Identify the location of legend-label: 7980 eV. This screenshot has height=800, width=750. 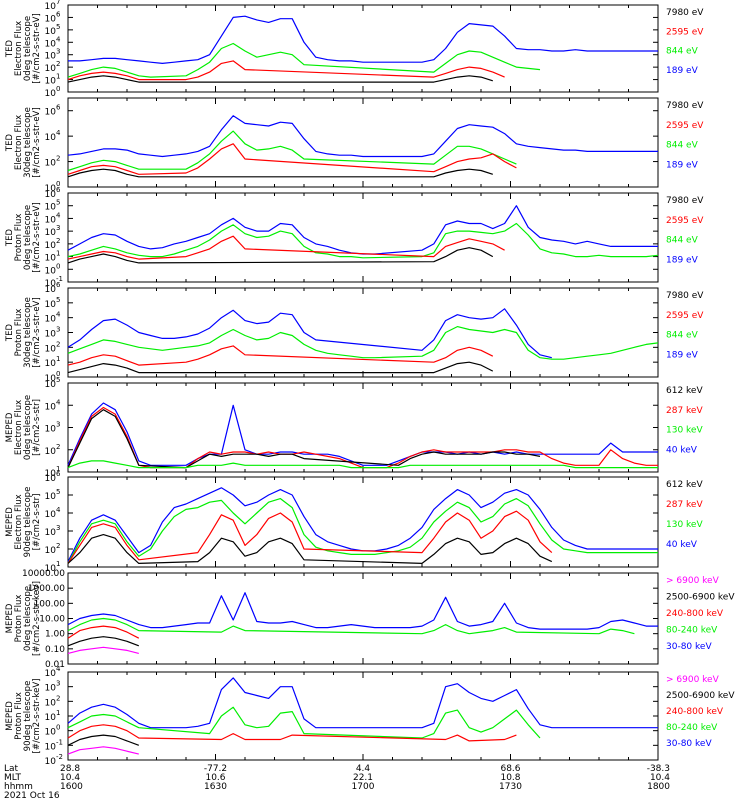
(685, 201).